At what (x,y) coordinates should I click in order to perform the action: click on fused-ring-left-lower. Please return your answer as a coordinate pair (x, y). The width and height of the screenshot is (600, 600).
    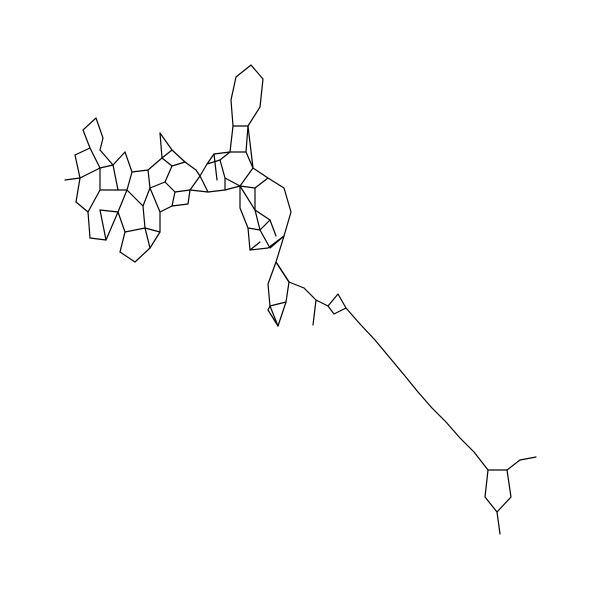
    Looking at the image, I should click on (151, 219).